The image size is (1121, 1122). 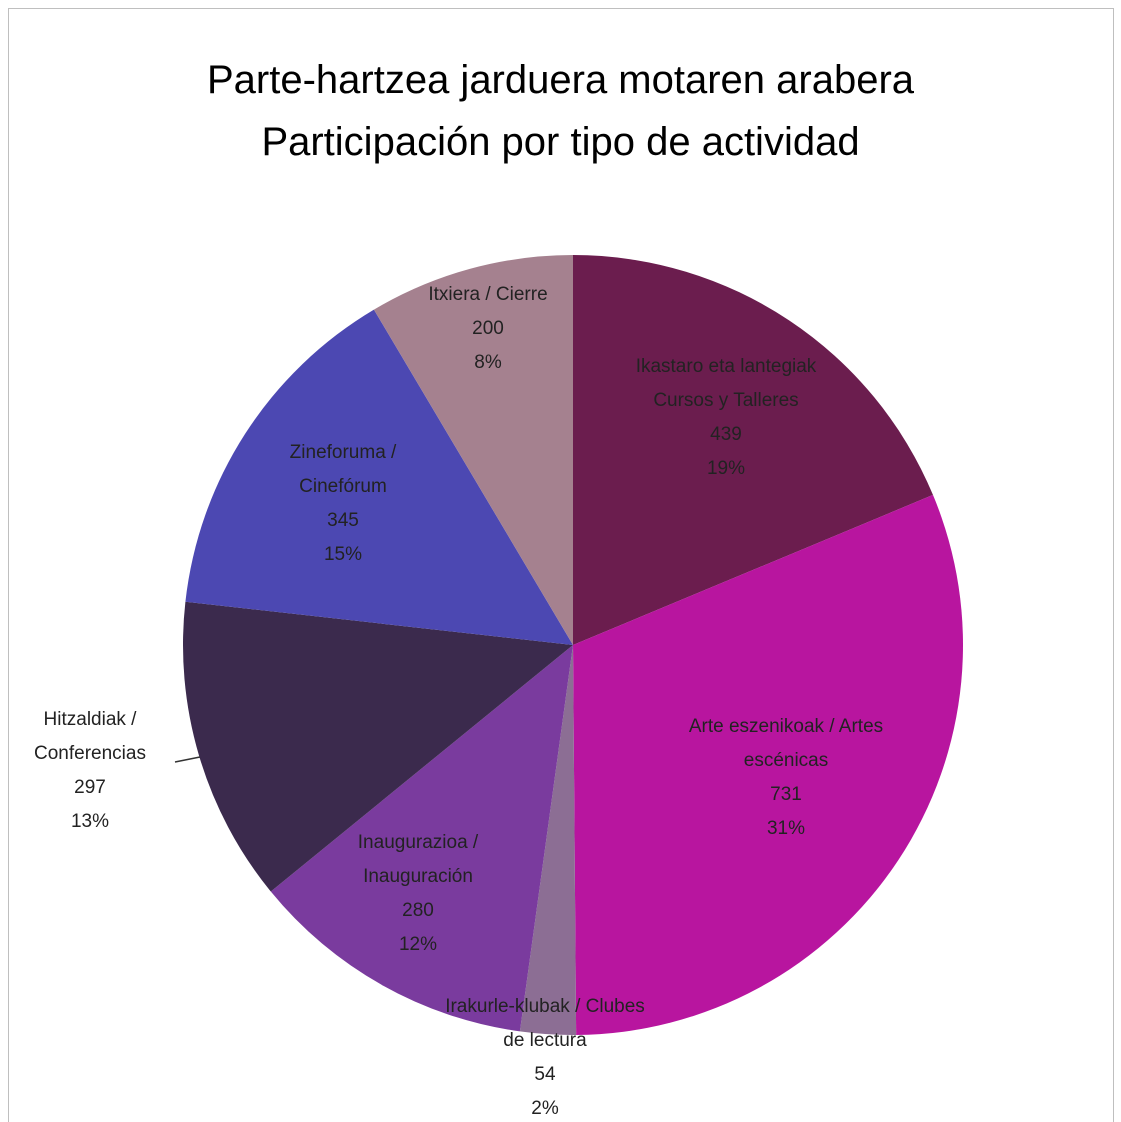 I want to click on chart-subtitle: Participación por tipo de actividad, so click(x=560, y=142).